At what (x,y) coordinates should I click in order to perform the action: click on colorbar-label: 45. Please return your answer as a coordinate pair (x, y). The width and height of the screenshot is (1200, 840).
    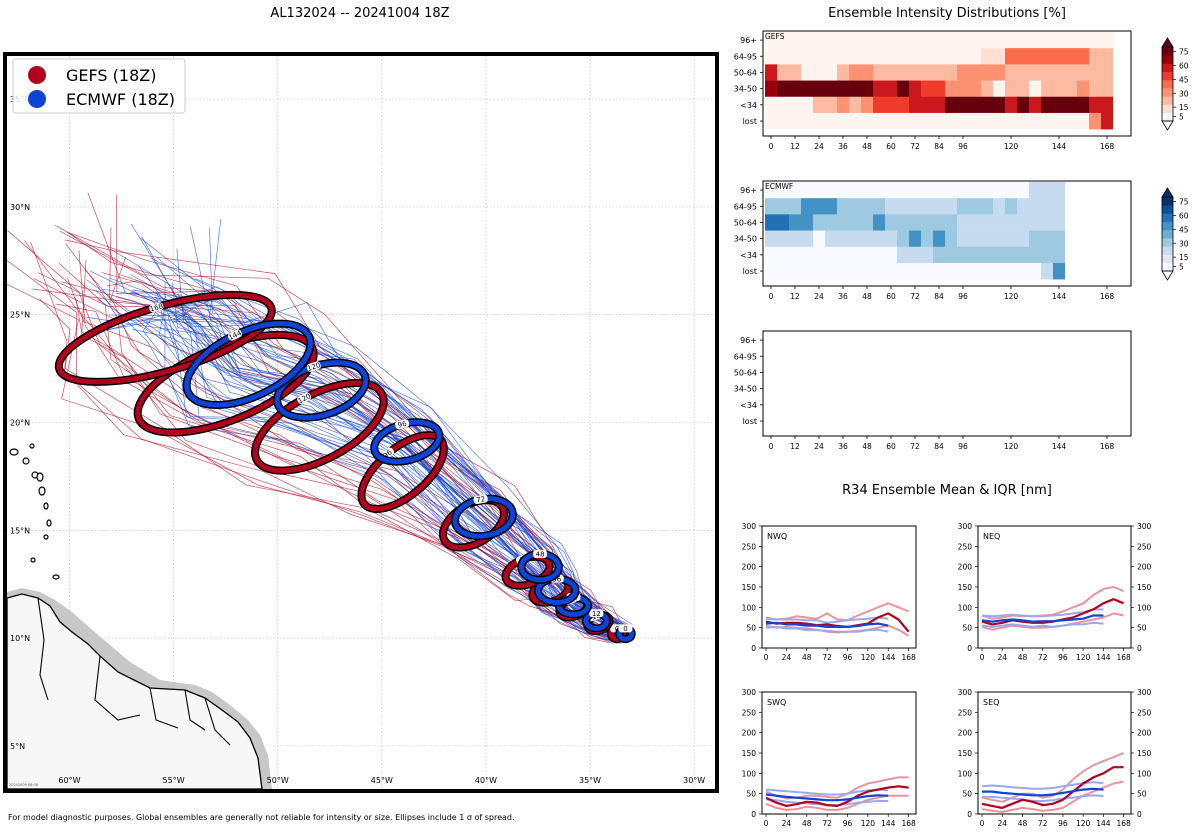
    Looking at the image, I should click on (1184, 229).